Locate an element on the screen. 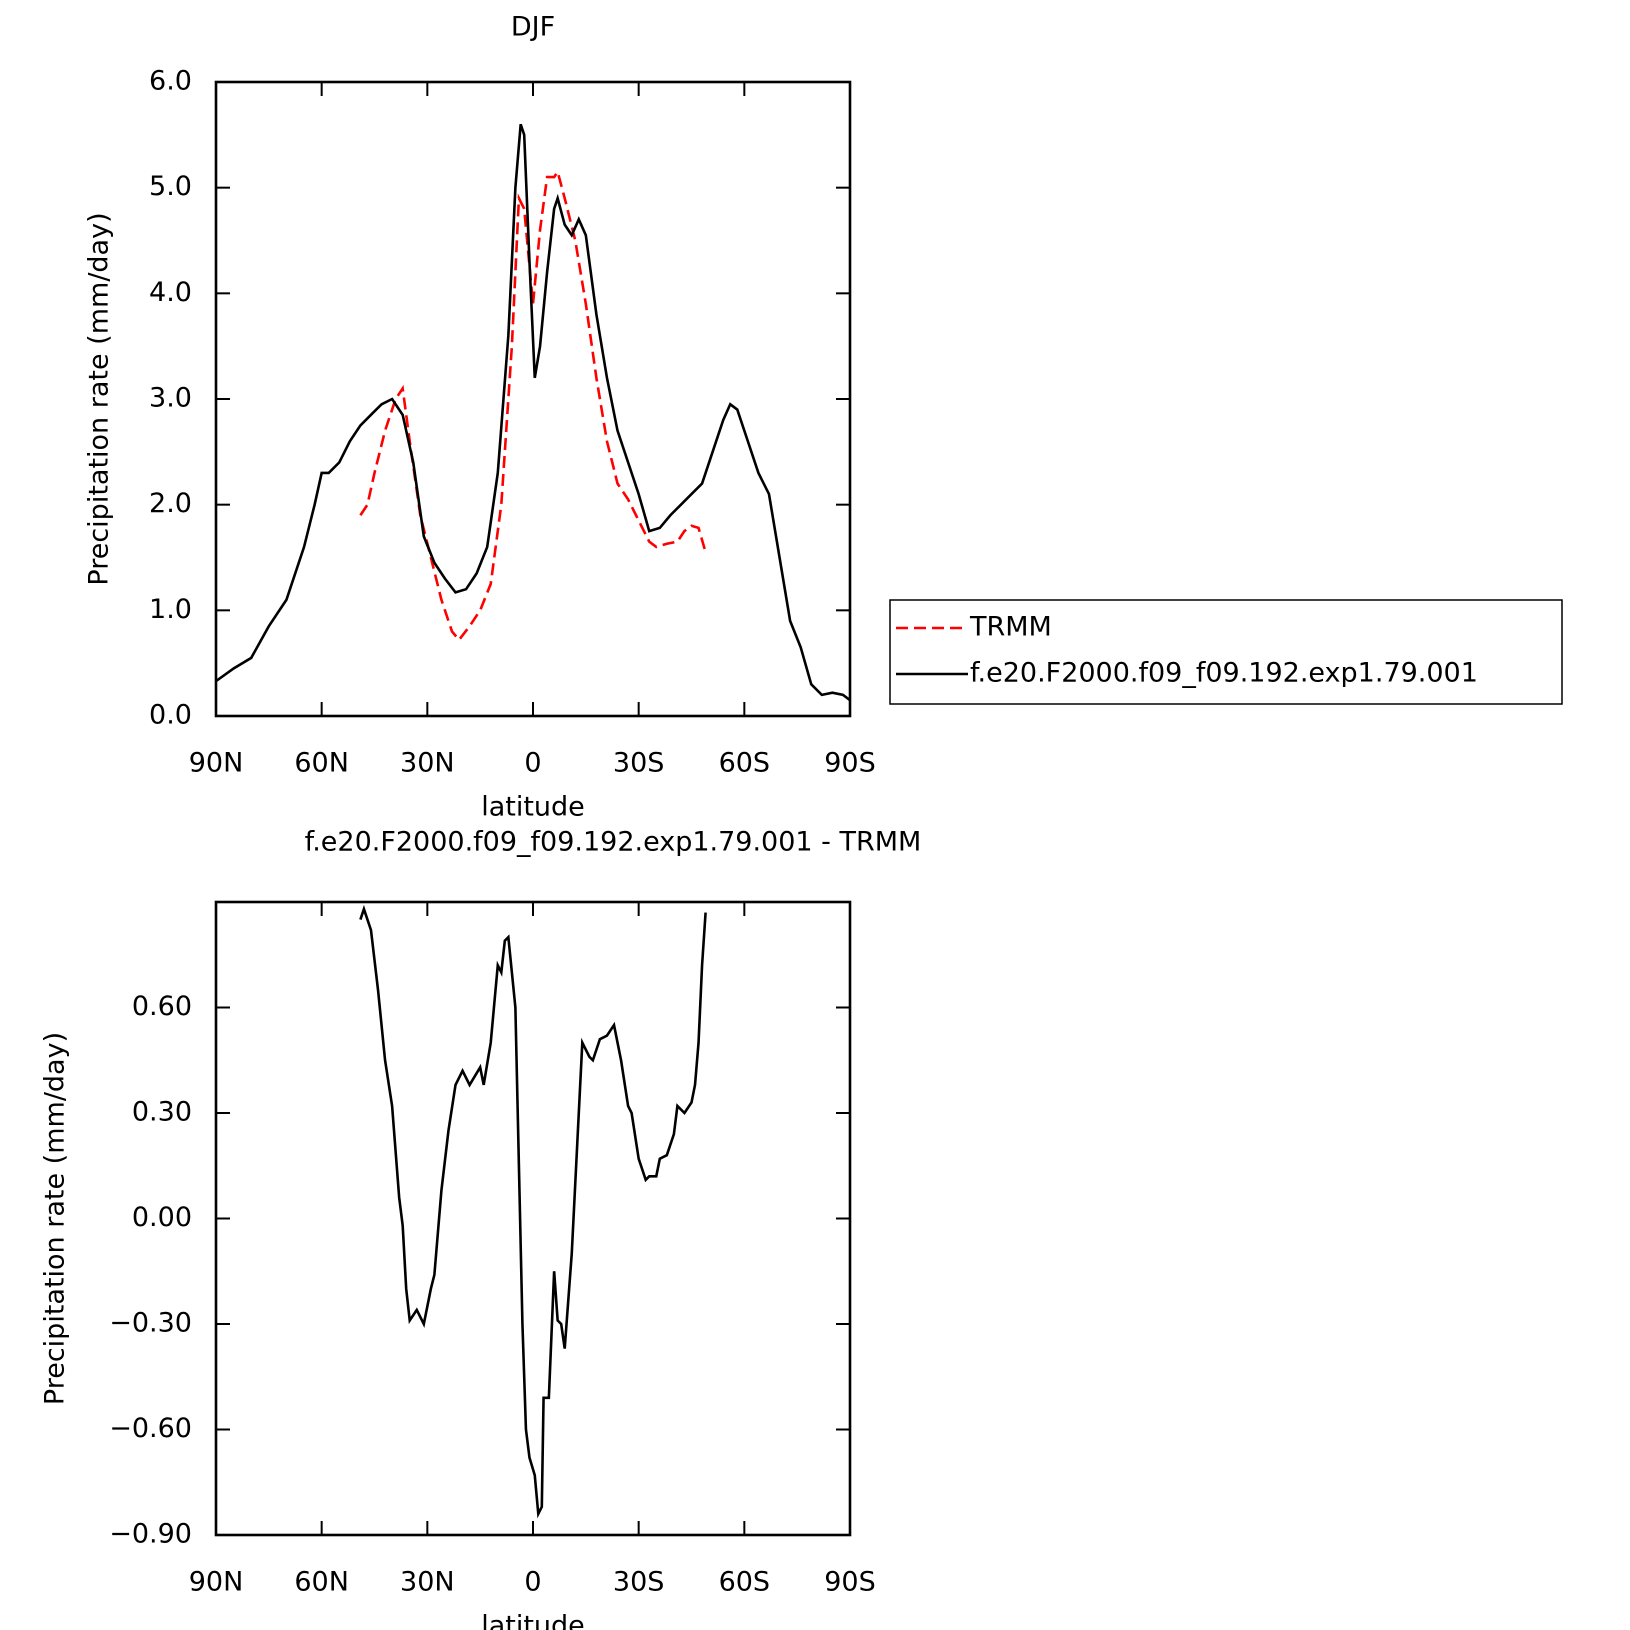 The width and height of the screenshot is (1630, 1630). y-tick-label: 0.00 is located at coordinates (162, 1217).